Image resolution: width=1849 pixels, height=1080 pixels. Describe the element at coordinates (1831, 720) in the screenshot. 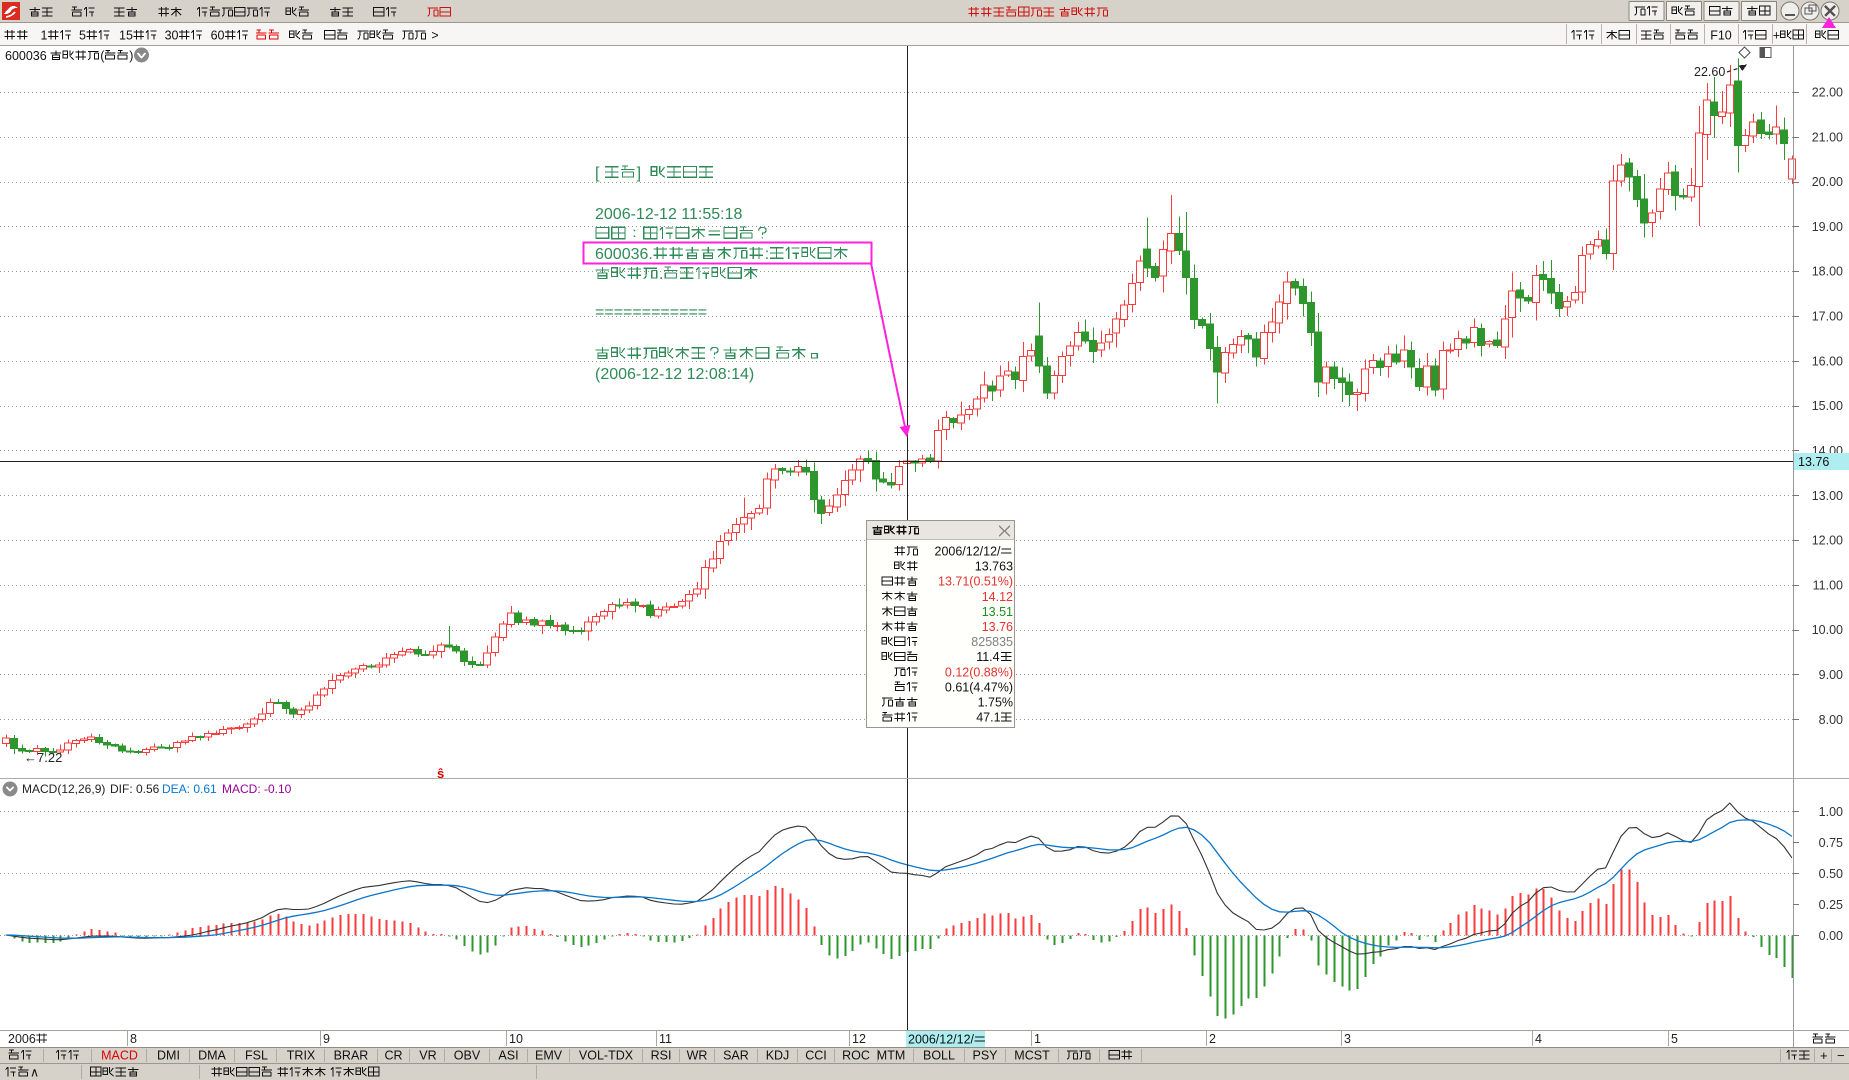

I see `svg-text: 8.00` at that location.